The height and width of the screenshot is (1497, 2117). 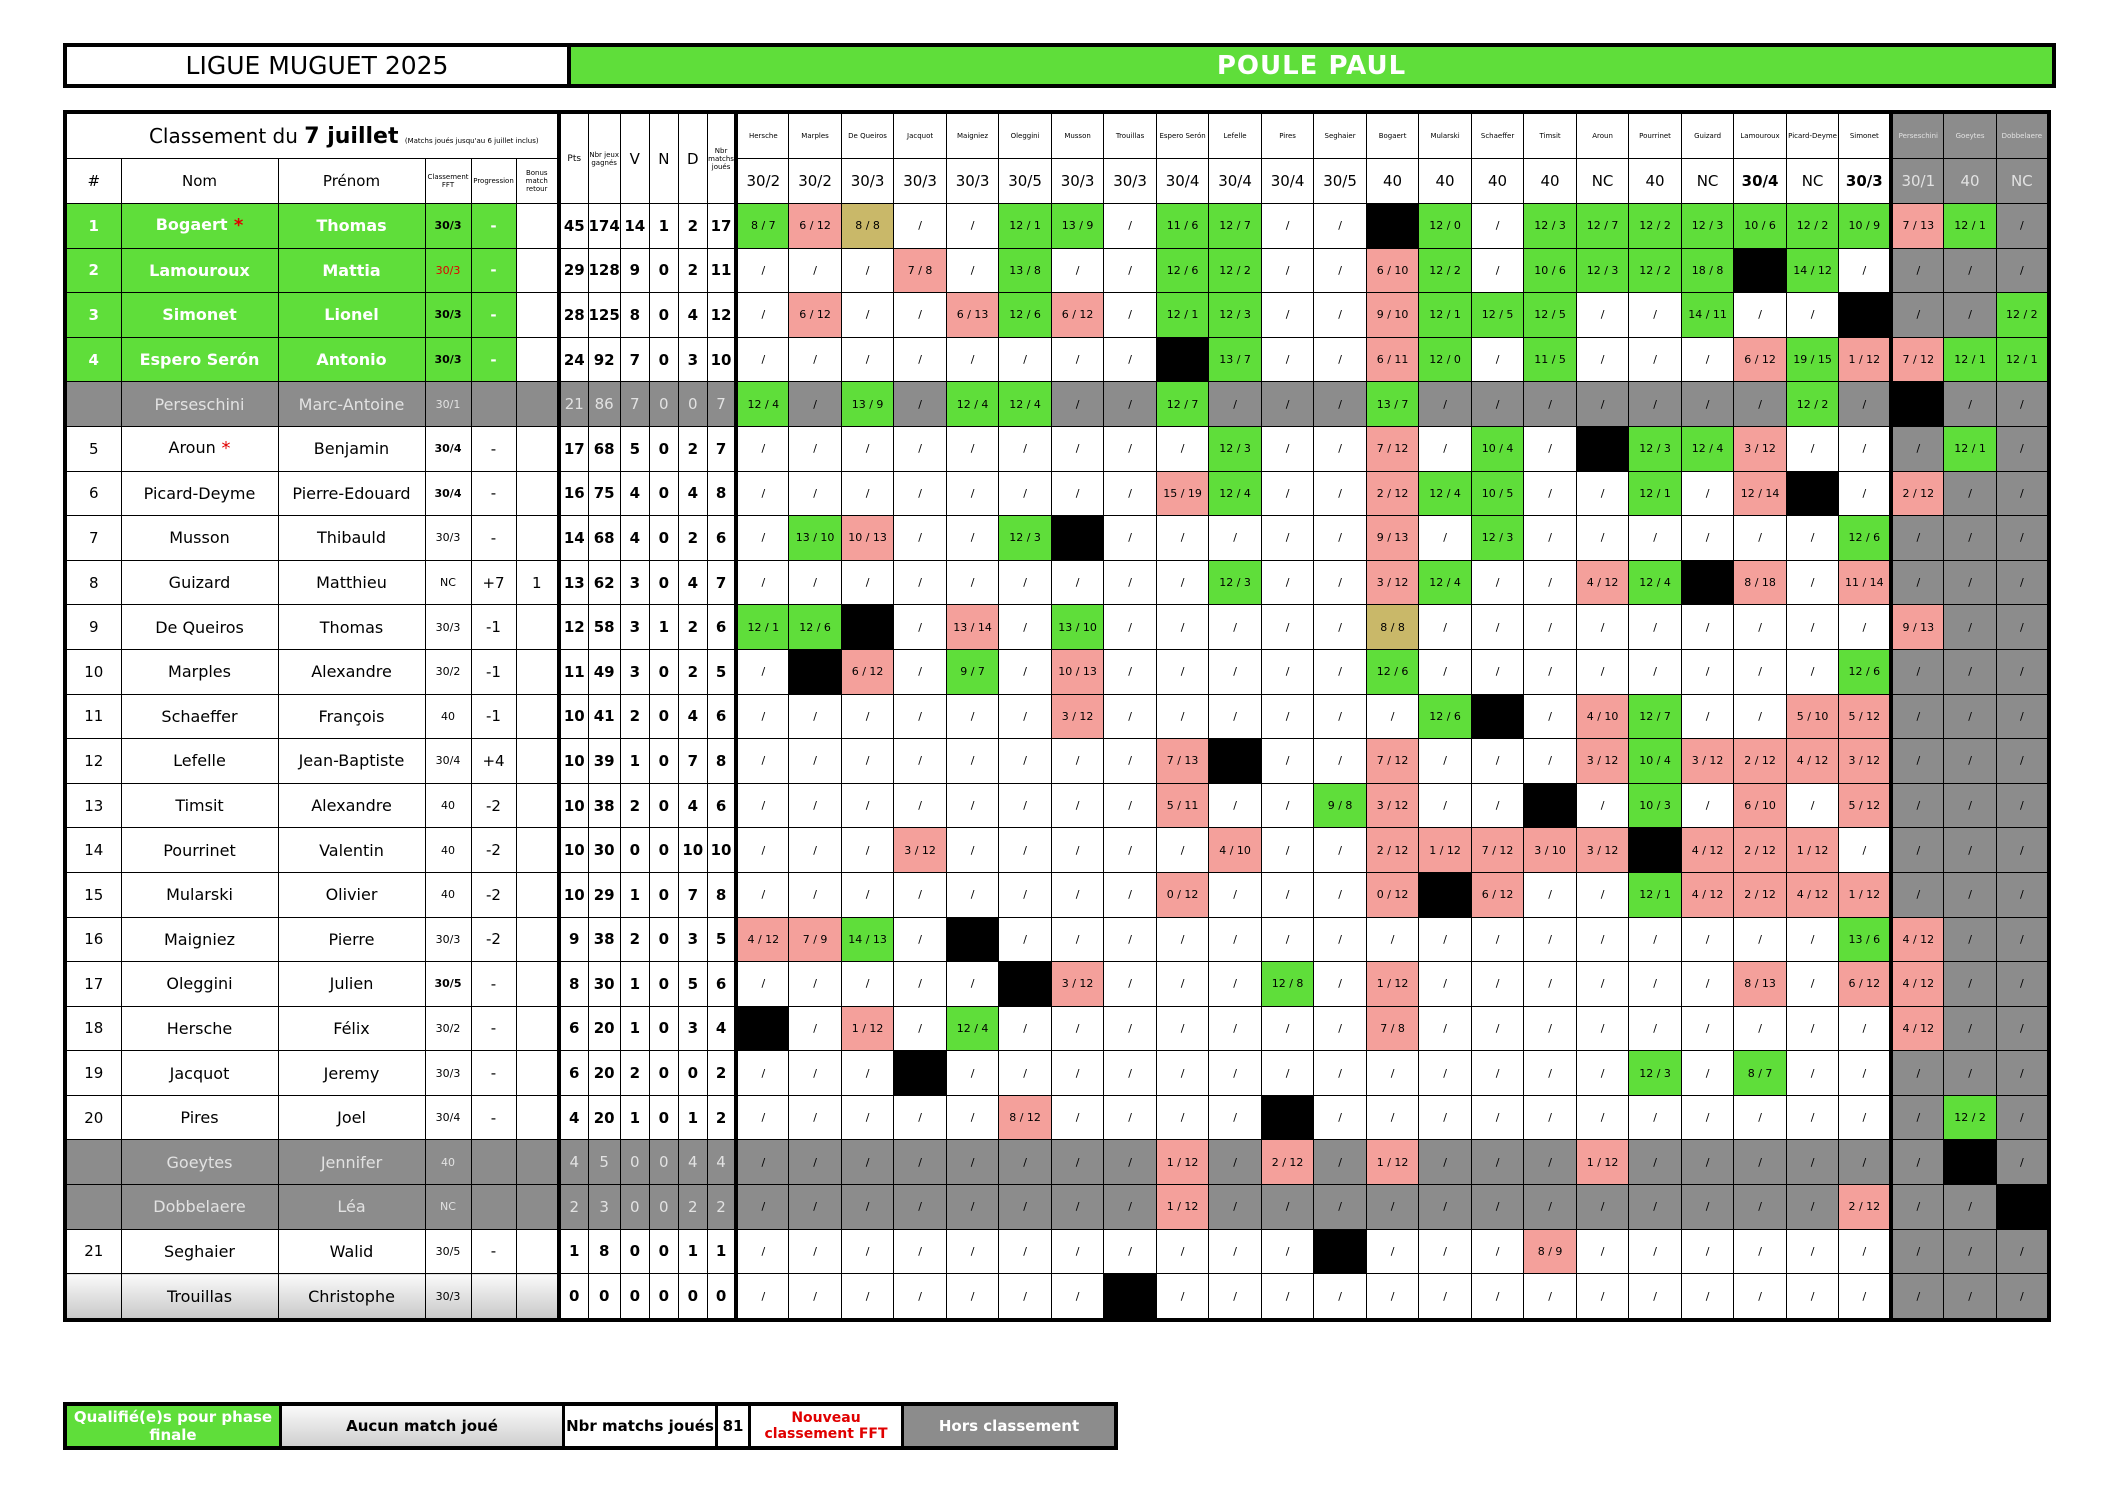 I want to click on player-stat-d: 1, so click(x=692, y=1117).